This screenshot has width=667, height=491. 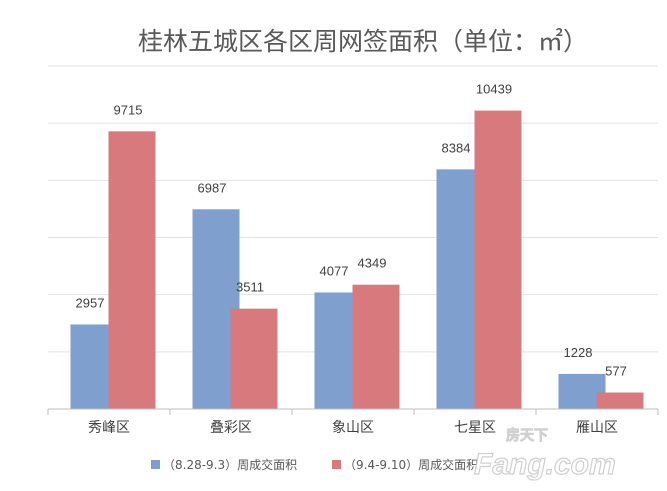 I want to click on watermark-small-text: 房天下, so click(x=527, y=435).